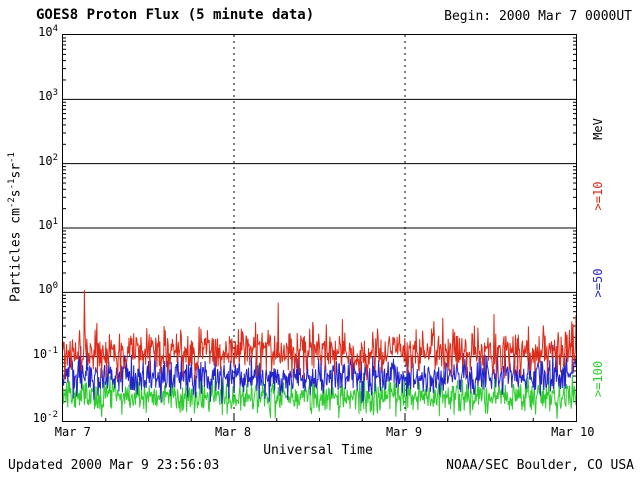 The height and width of the screenshot is (480, 640). What do you see at coordinates (16, 193) in the screenshot?
I see `y-axis-label-part: s` at bounding box center [16, 193].